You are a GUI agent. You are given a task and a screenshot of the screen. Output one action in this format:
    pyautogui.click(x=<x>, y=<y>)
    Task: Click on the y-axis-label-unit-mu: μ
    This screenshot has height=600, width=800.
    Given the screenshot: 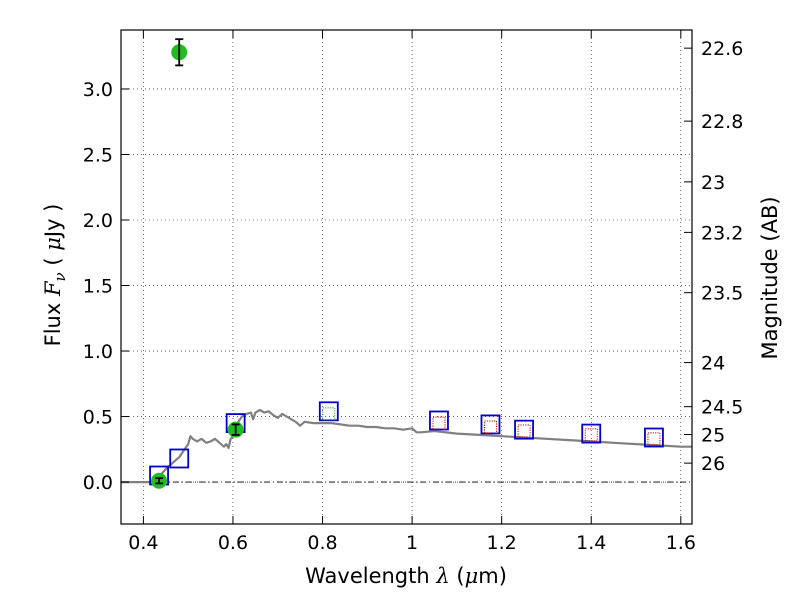 What is the action you would take?
    pyautogui.click(x=53, y=244)
    